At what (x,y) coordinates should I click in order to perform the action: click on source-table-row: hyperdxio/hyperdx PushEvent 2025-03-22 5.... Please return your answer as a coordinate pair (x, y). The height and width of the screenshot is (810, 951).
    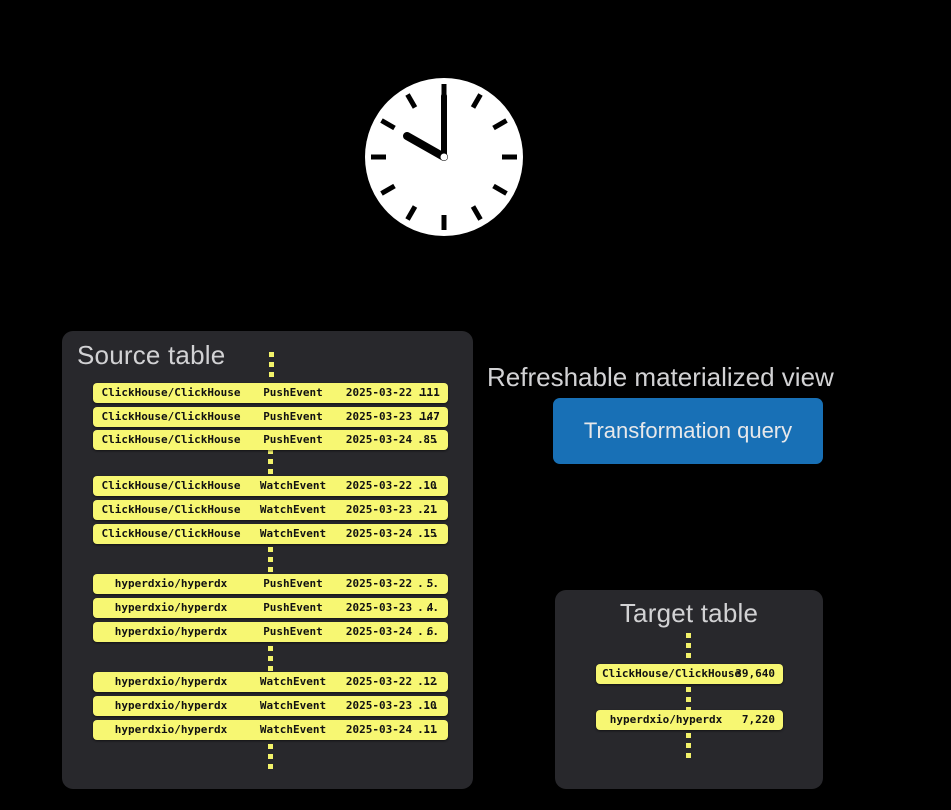
    Looking at the image, I should click on (270, 584).